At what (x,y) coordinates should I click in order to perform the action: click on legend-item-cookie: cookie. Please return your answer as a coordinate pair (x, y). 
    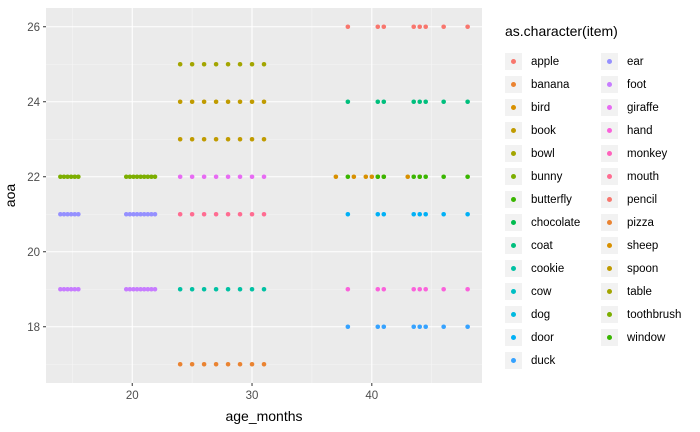
    Looking at the image, I should click on (546, 268).